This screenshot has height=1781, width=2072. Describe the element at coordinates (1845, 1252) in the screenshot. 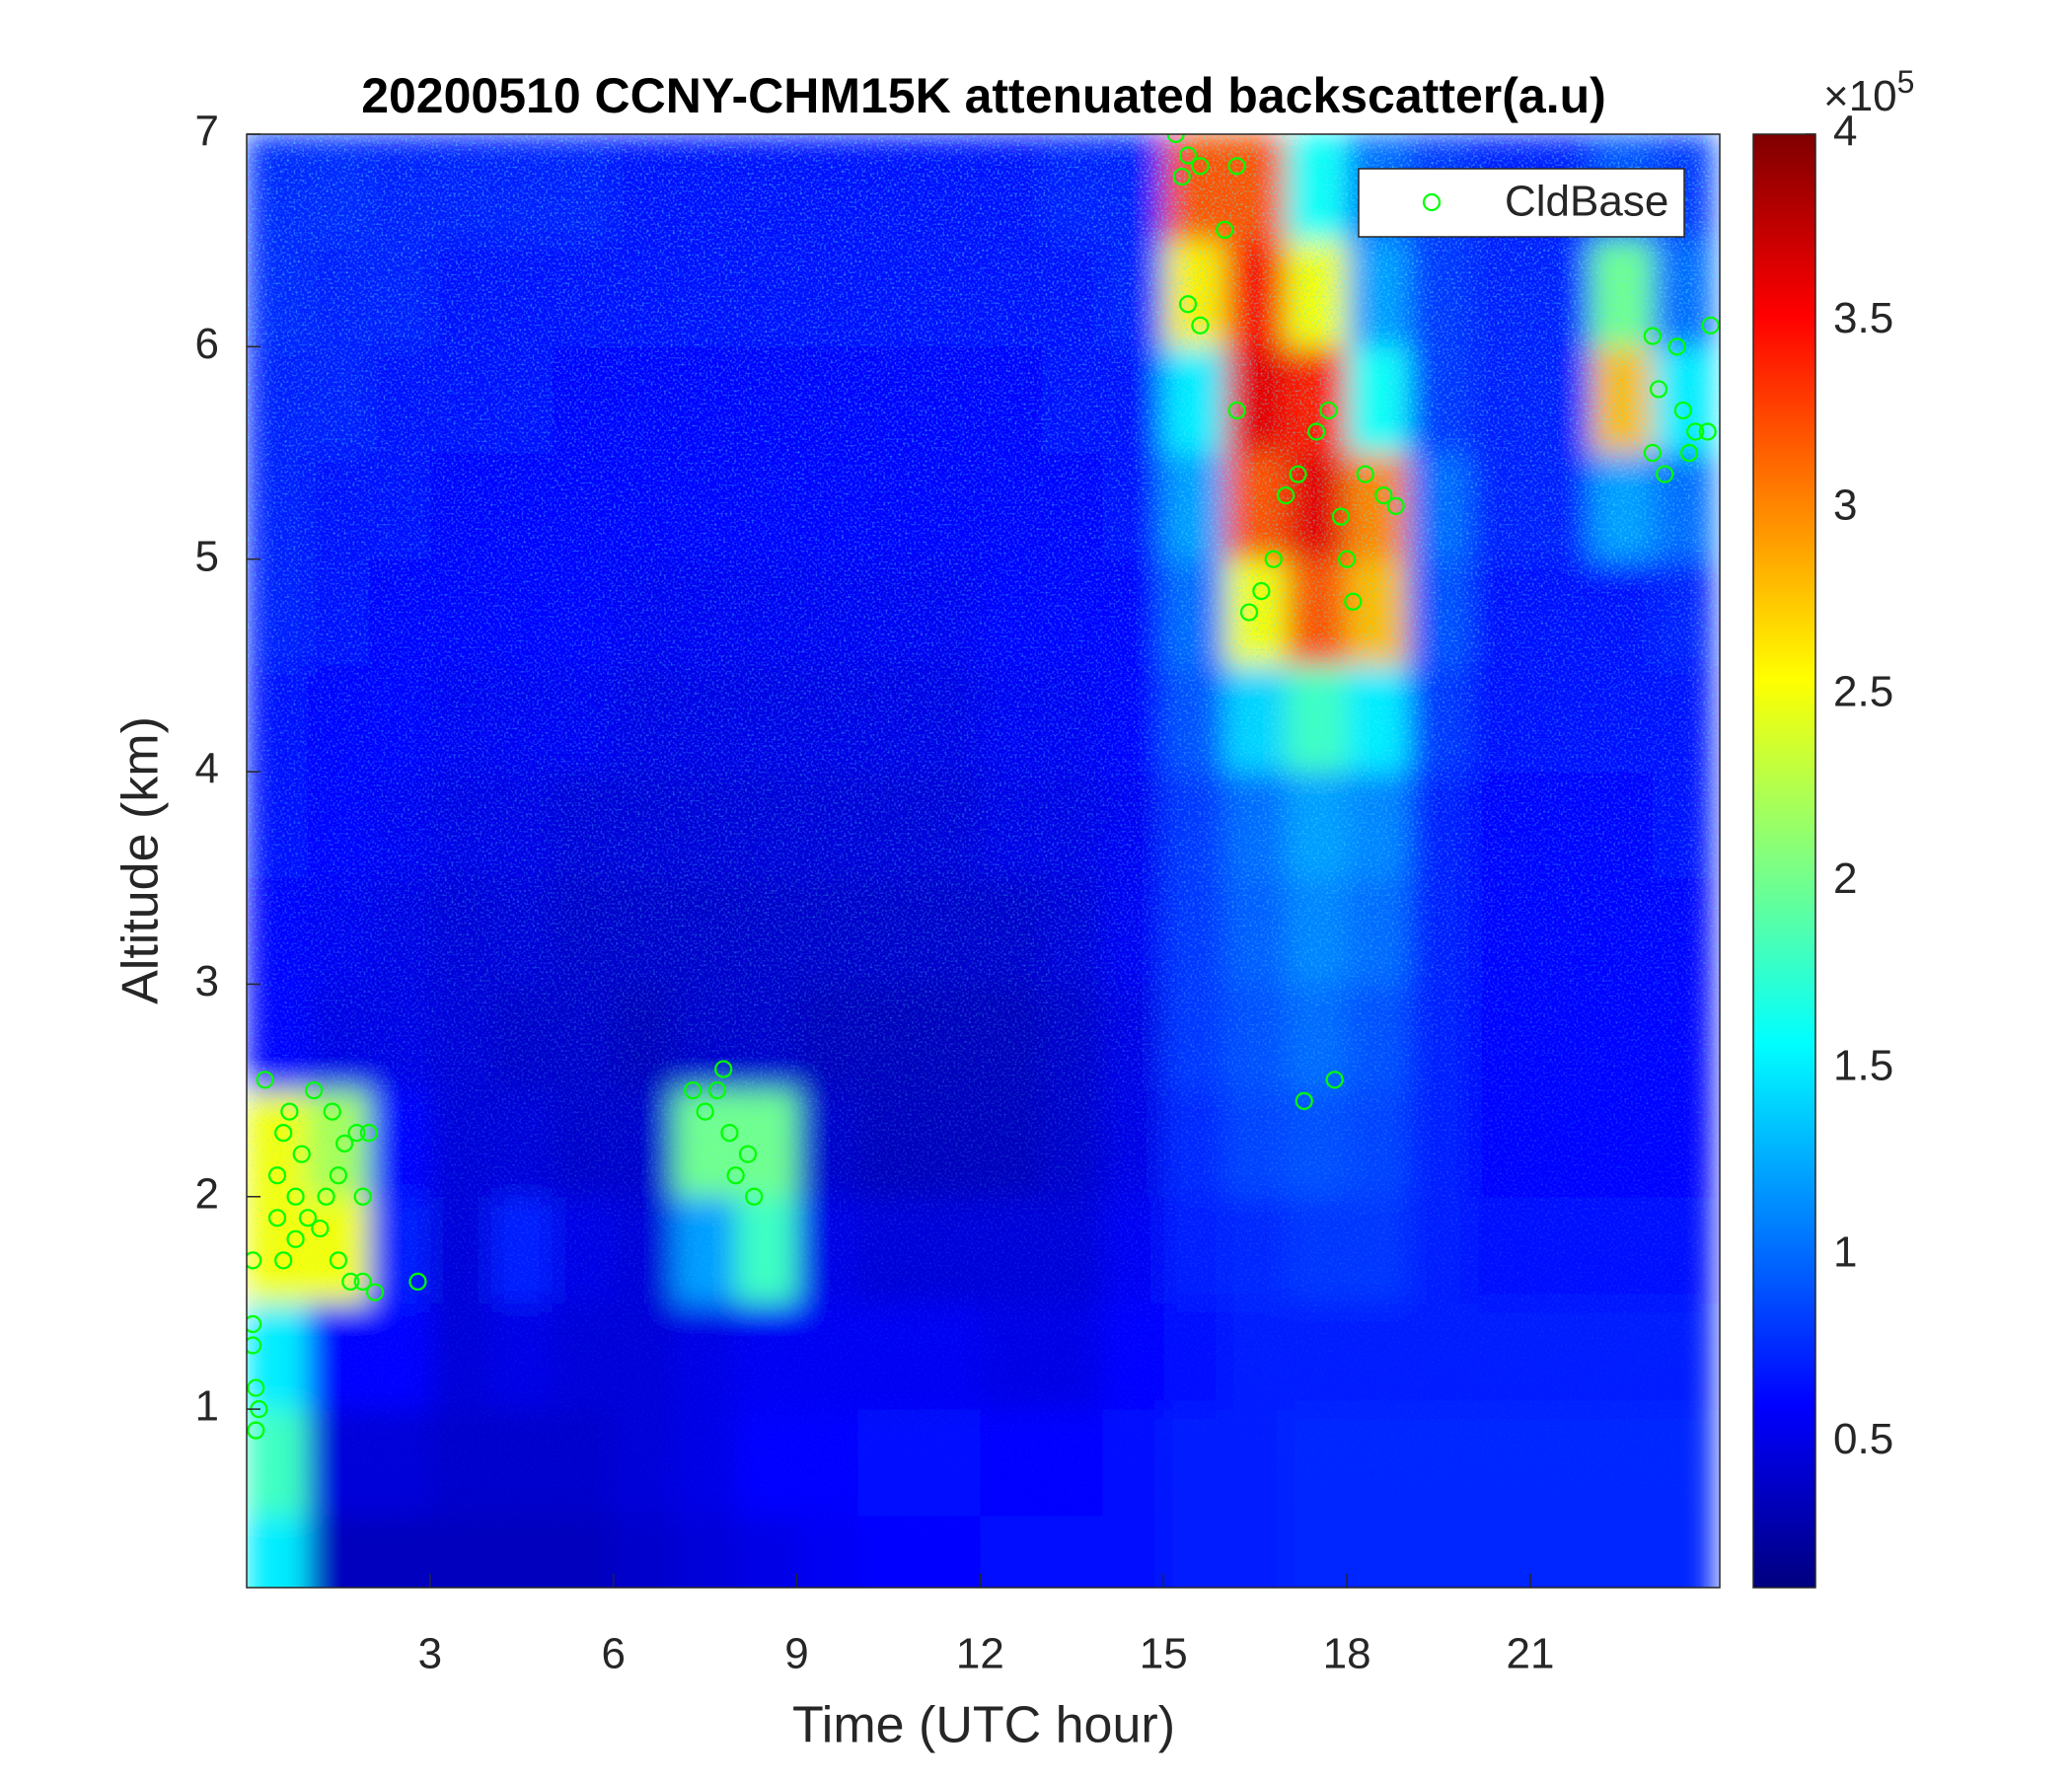

I see `colorbar-tick-label: 1` at that location.